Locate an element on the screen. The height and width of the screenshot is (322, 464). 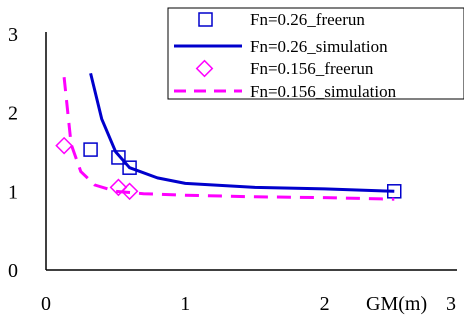
y-tick-label: 0 is located at coordinates (13, 271).